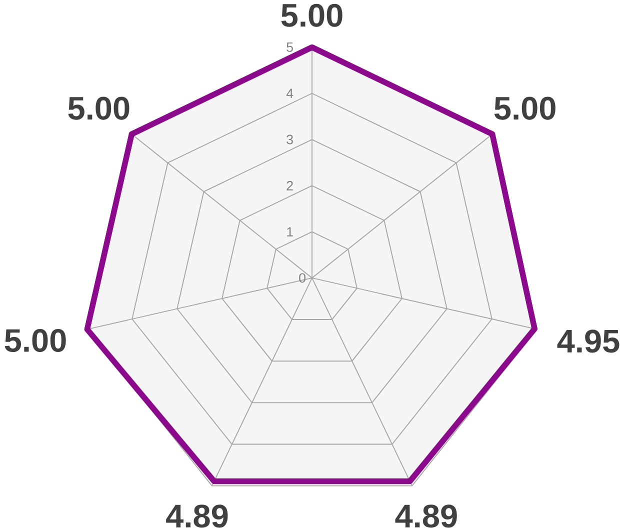 This screenshot has width=624, height=531. I want to click on spoke-label: 4.95, so click(588, 340).